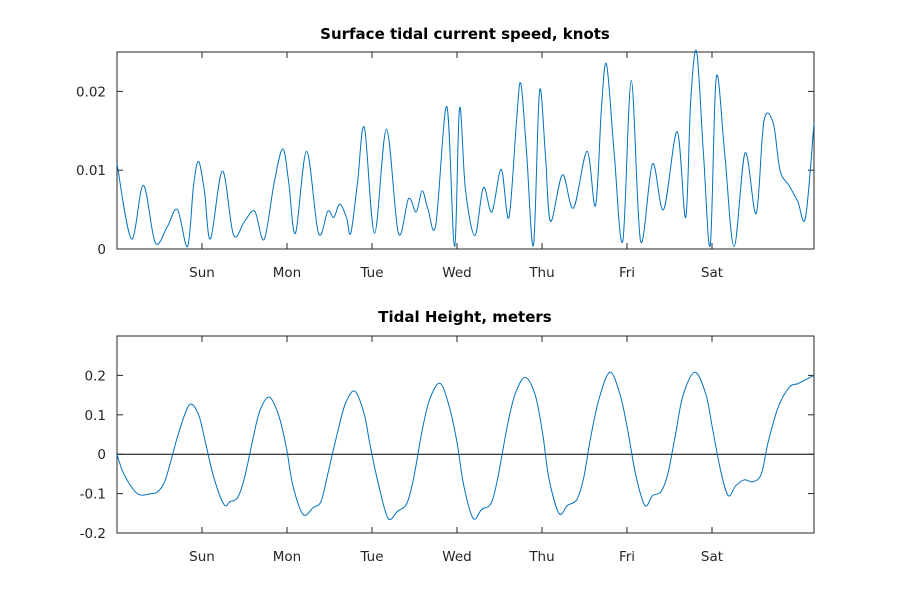 This screenshot has height=600, width=900. What do you see at coordinates (627, 273) in the screenshot?
I see `current-speed-x-tick-label: Fri` at bounding box center [627, 273].